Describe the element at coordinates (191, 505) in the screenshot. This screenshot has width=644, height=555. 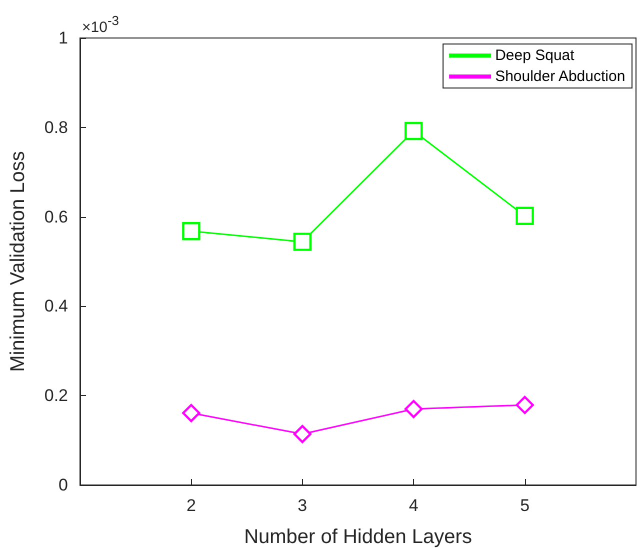
I see `x-tick-label: 2` at that location.